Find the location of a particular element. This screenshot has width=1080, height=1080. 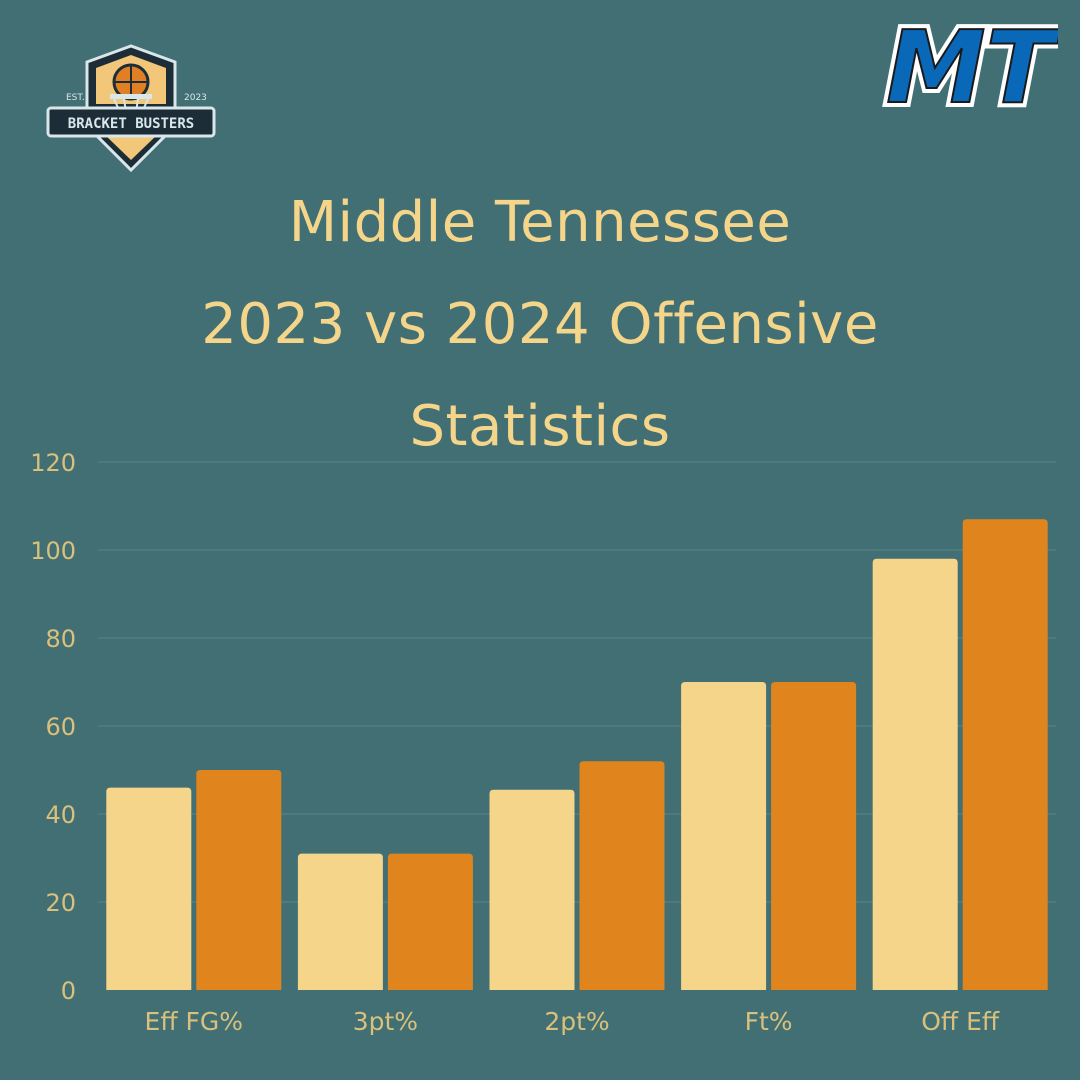

y-tick-label: 0 is located at coordinates (68, 991).